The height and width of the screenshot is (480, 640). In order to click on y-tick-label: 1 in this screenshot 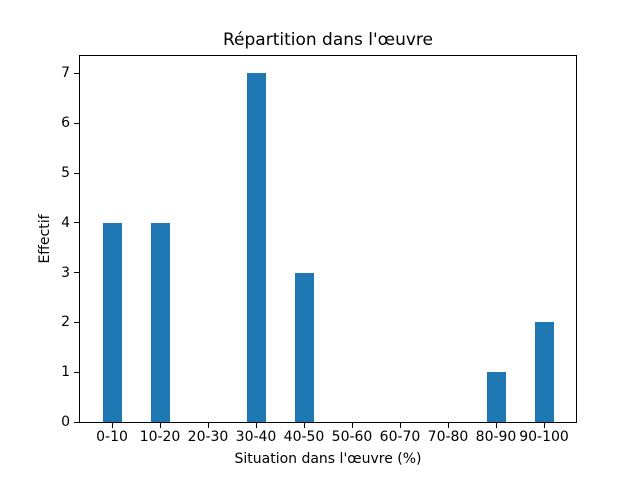, I will do `click(65, 372)`.